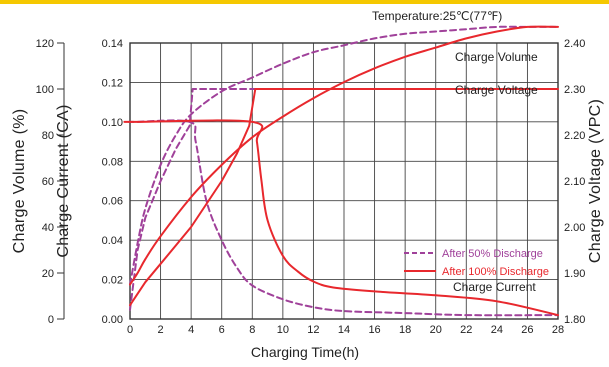 This screenshot has width=609, height=367. What do you see at coordinates (48, 274) in the screenshot?
I see `y-tick-label-volume: 20` at bounding box center [48, 274].